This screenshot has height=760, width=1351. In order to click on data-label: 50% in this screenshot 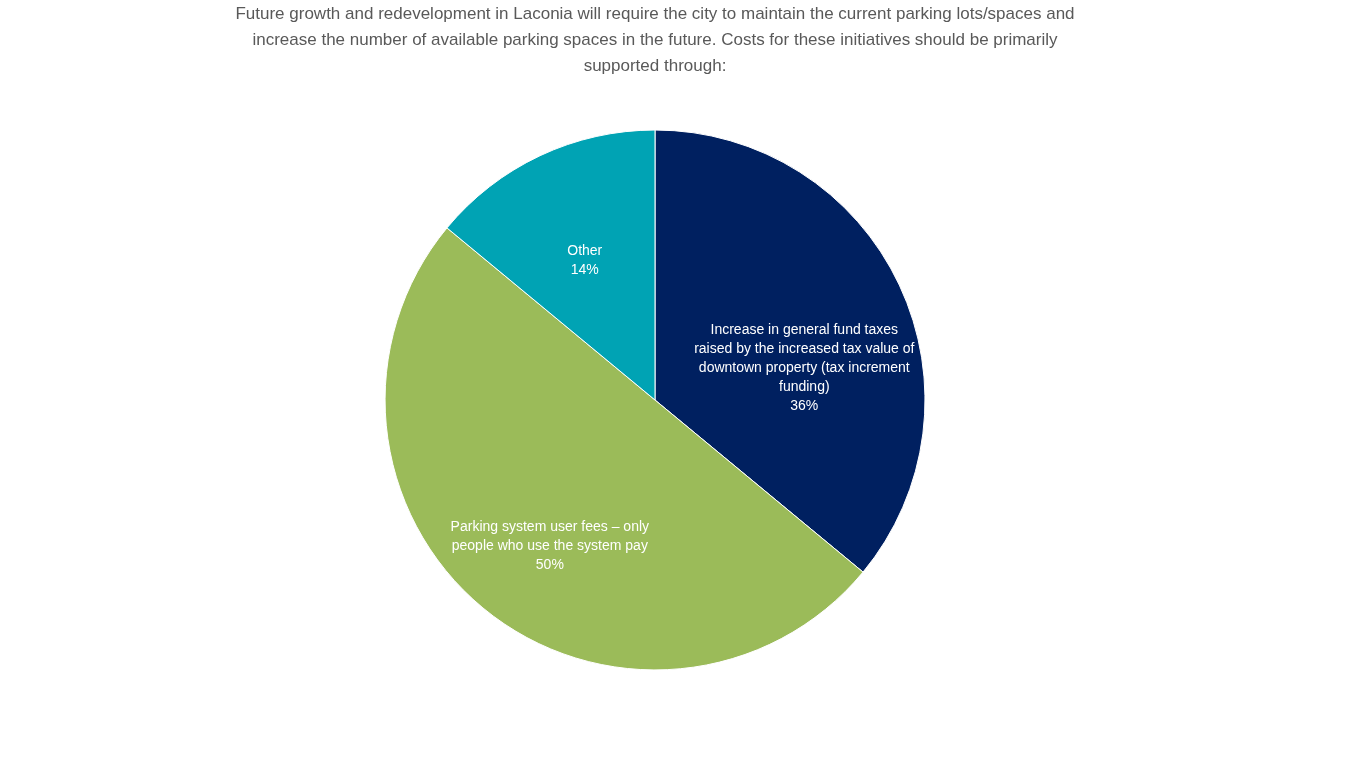, I will do `click(549, 564)`.